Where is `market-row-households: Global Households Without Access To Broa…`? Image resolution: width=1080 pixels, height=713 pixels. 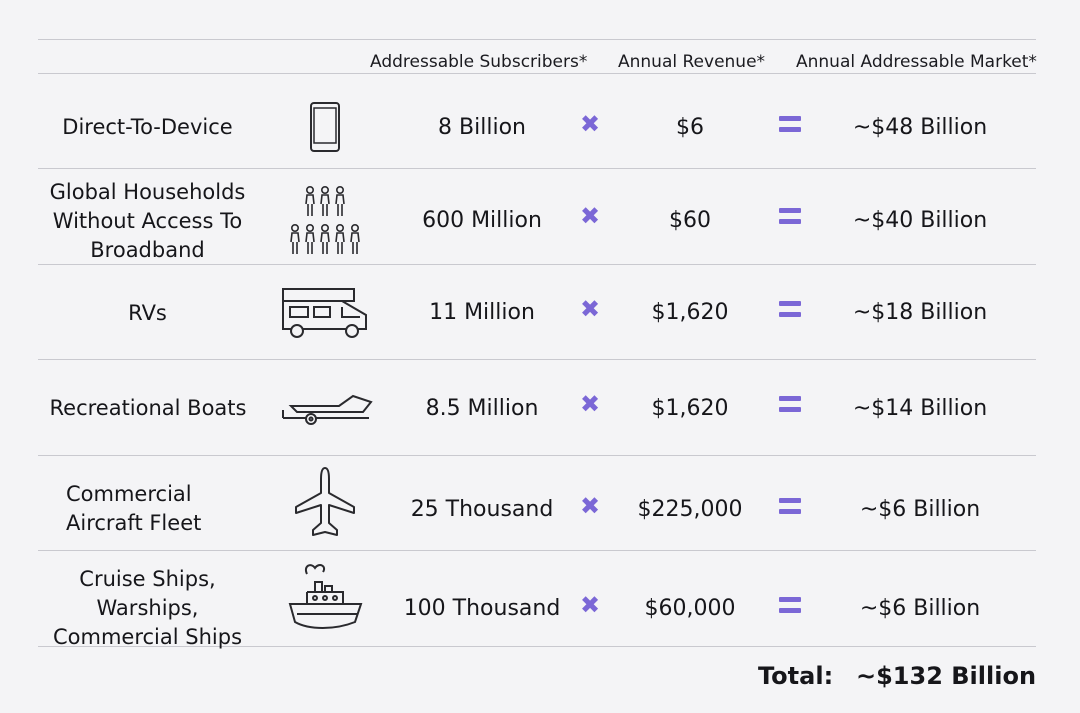
market-row-households: Global Households Without Access To Broa… is located at coordinates (540, 217).